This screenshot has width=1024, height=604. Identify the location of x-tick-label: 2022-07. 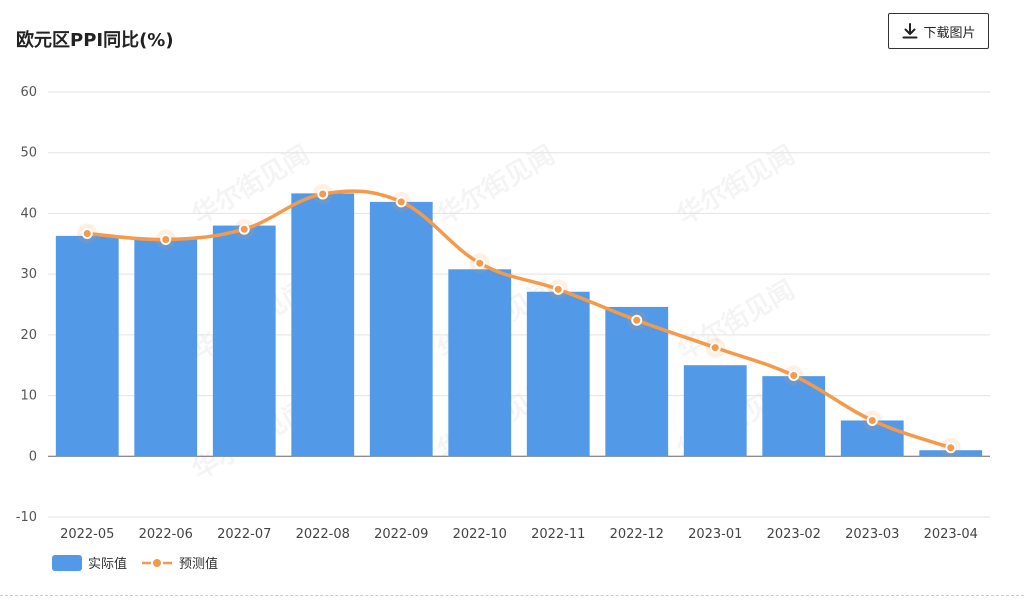
(244, 534).